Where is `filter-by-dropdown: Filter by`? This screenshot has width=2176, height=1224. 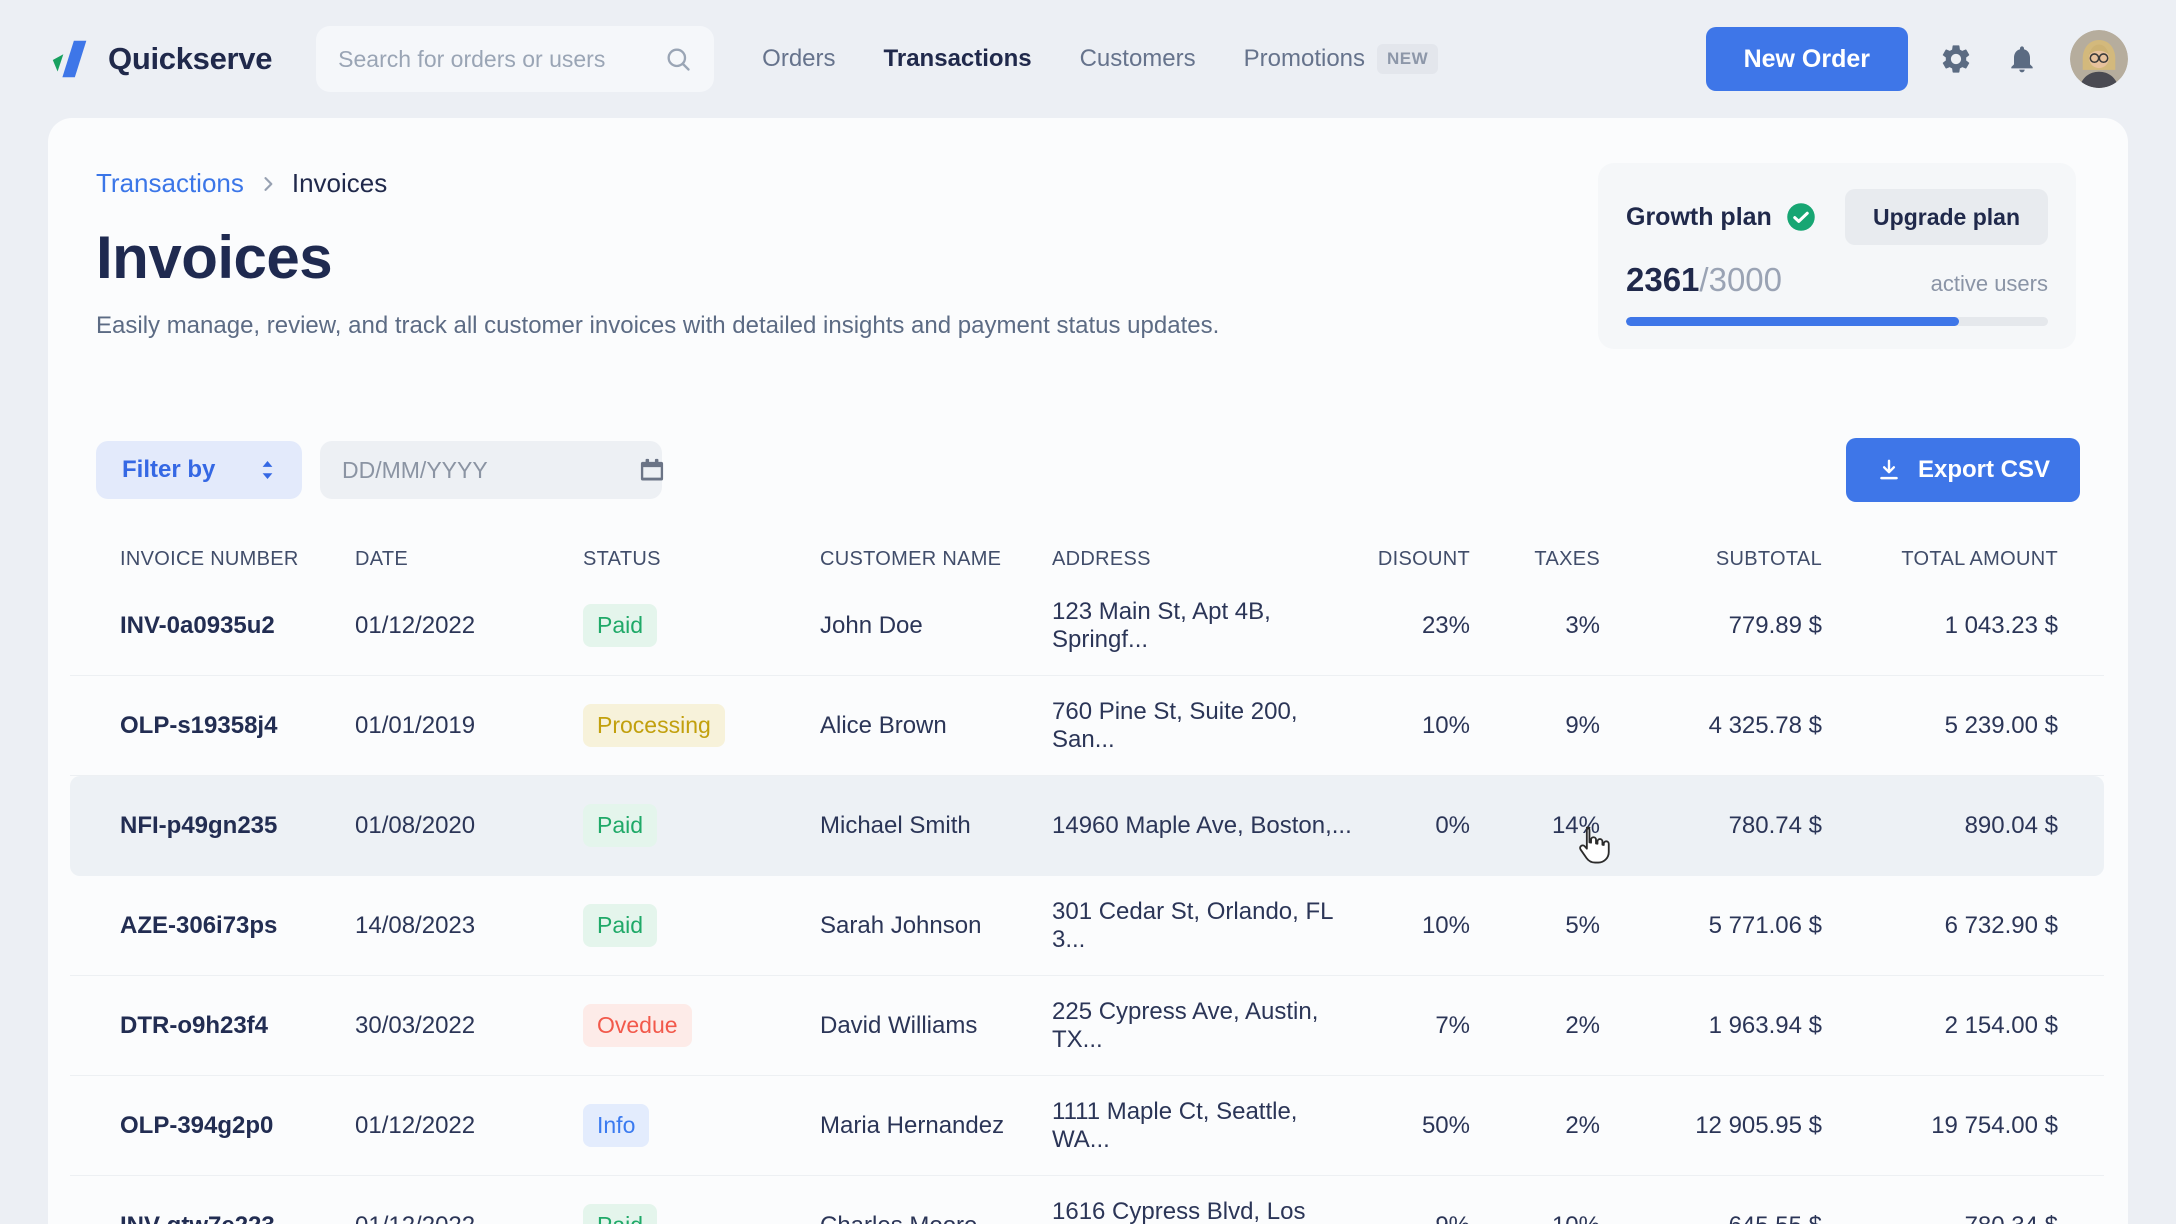
filter-by-dropdown: Filter by is located at coordinates (199, 470).